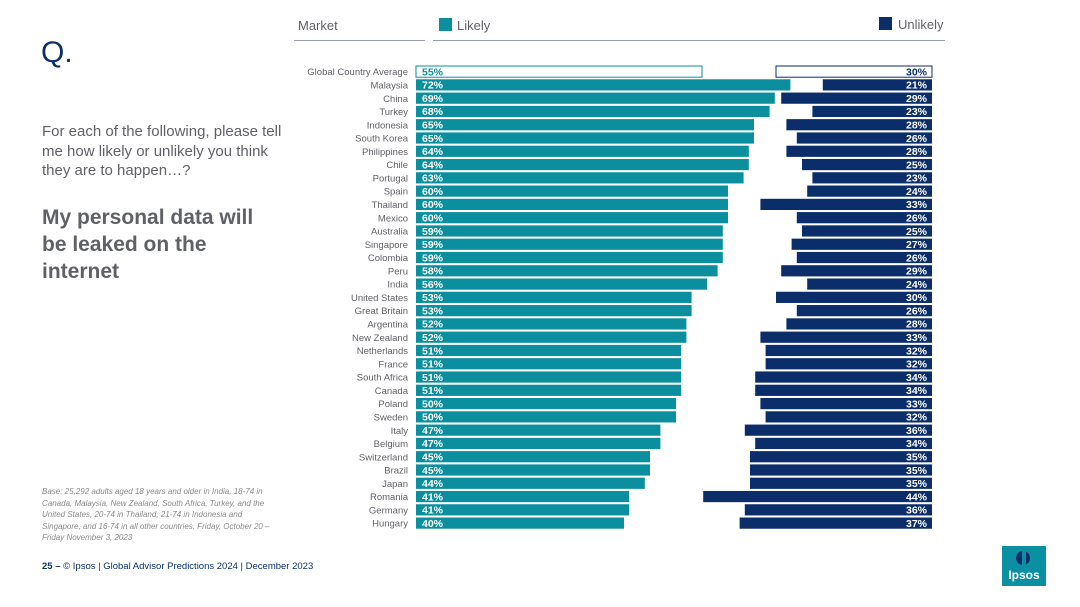  I want to click on likely-value-thailand: 60%, so click(433, 205).